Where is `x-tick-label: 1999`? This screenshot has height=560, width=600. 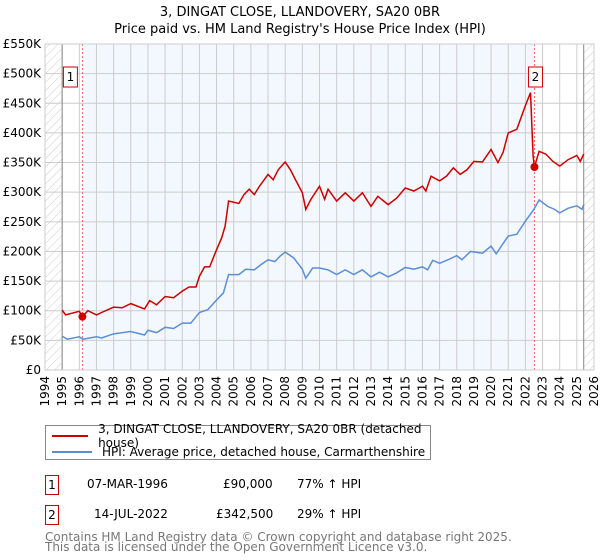 x-tick-label: 1999 is located at coordinates (131, 391).